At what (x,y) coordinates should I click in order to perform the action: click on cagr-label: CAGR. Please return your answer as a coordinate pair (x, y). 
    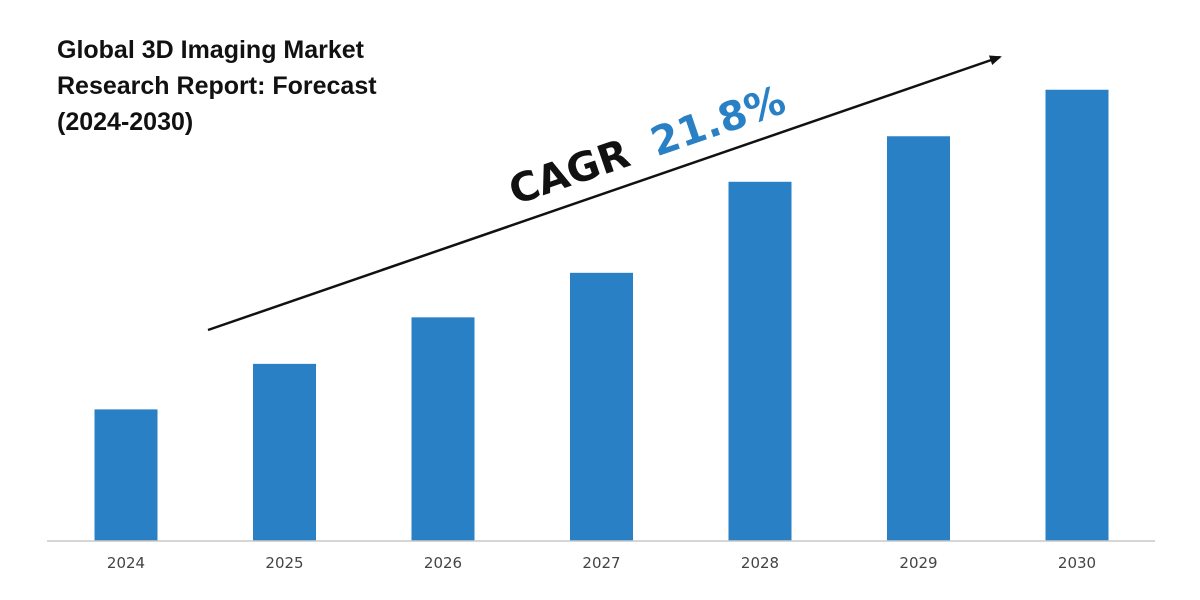
    Looking at the image, I should click on (569, 173).